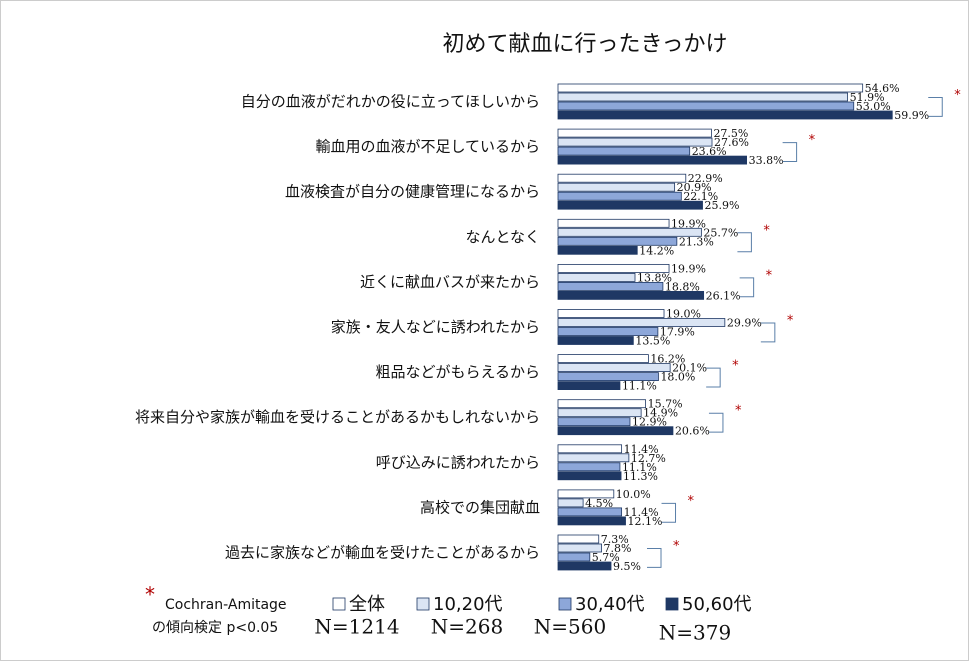  Describe the element at coordinates (412, 192) in the screenshot. I see `category-label: 血液検査が自分の健康管理になるから` at that location.